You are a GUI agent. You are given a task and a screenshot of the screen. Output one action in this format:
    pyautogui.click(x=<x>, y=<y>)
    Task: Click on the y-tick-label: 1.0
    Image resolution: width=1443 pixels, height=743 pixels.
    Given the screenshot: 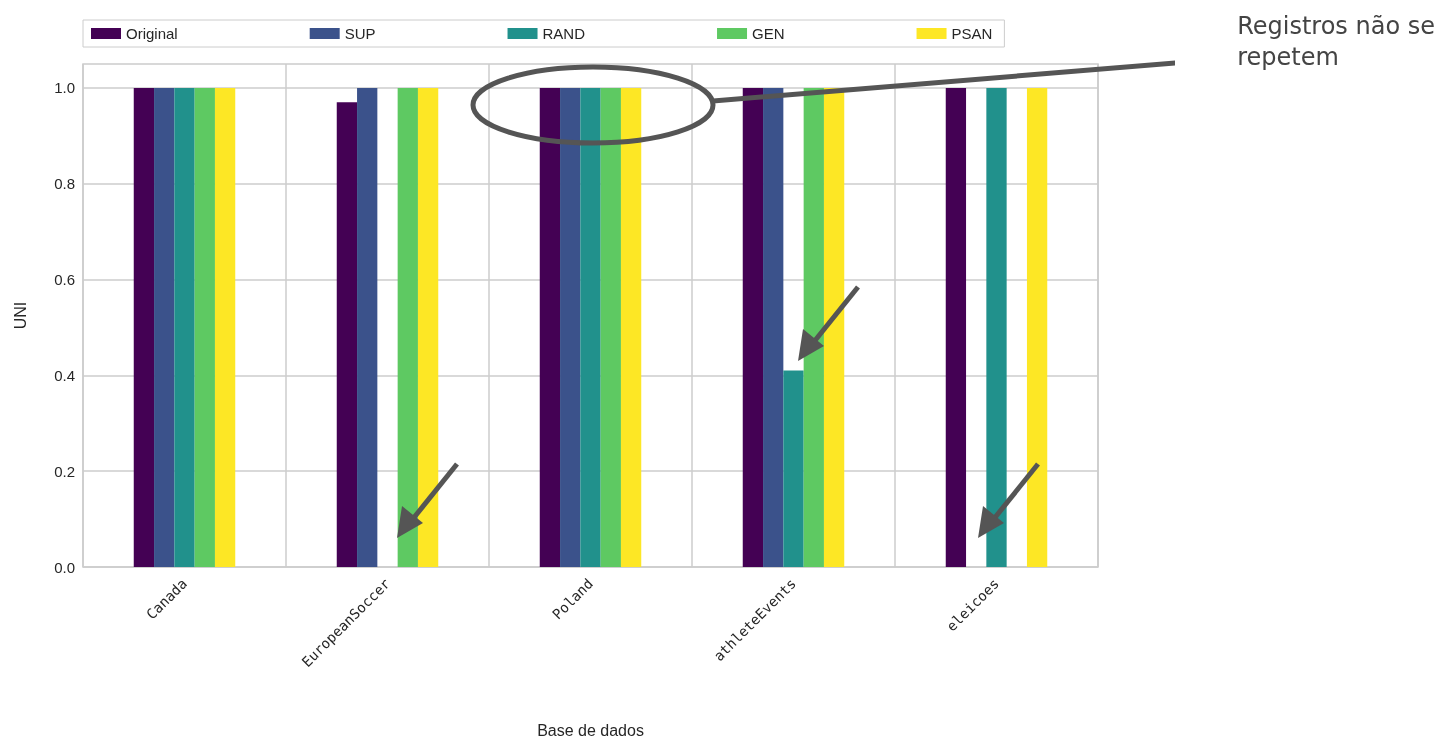 What is the action you would take?
    pyautogui.click(x=64, y=88)
    